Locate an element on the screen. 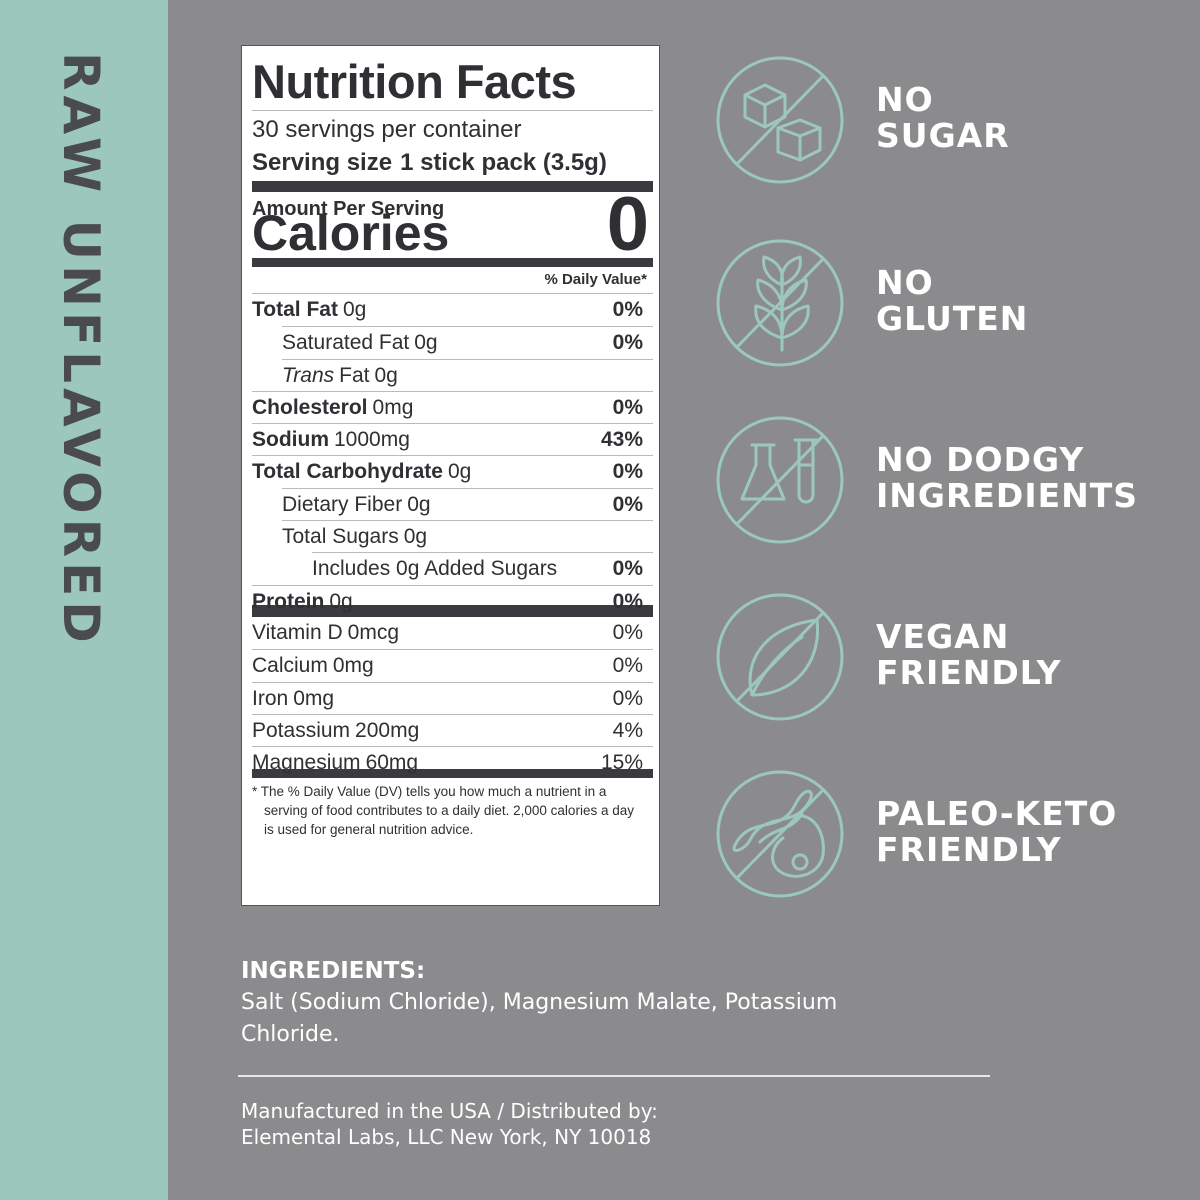  vitamin-label: Potassium 200mg is located at coordinates (335, 730).